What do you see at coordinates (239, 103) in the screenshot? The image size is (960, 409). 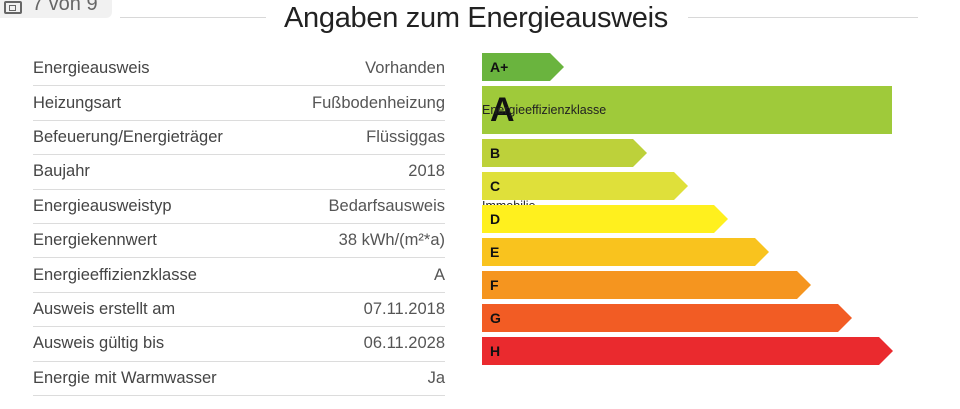 I see `table-row: Heizungsart Fußbodenheizung` at bounding box center [239, 103].